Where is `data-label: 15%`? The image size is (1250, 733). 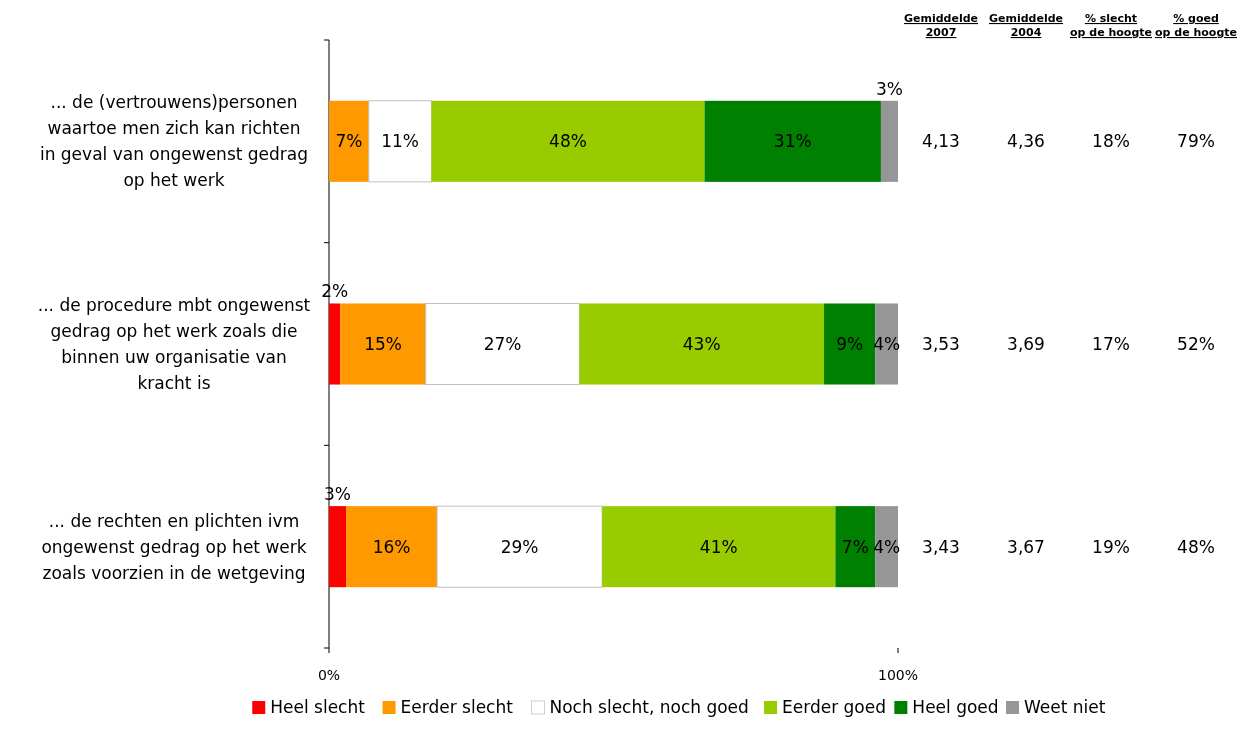 data-label: 15% is located at coordinates (383, 344).